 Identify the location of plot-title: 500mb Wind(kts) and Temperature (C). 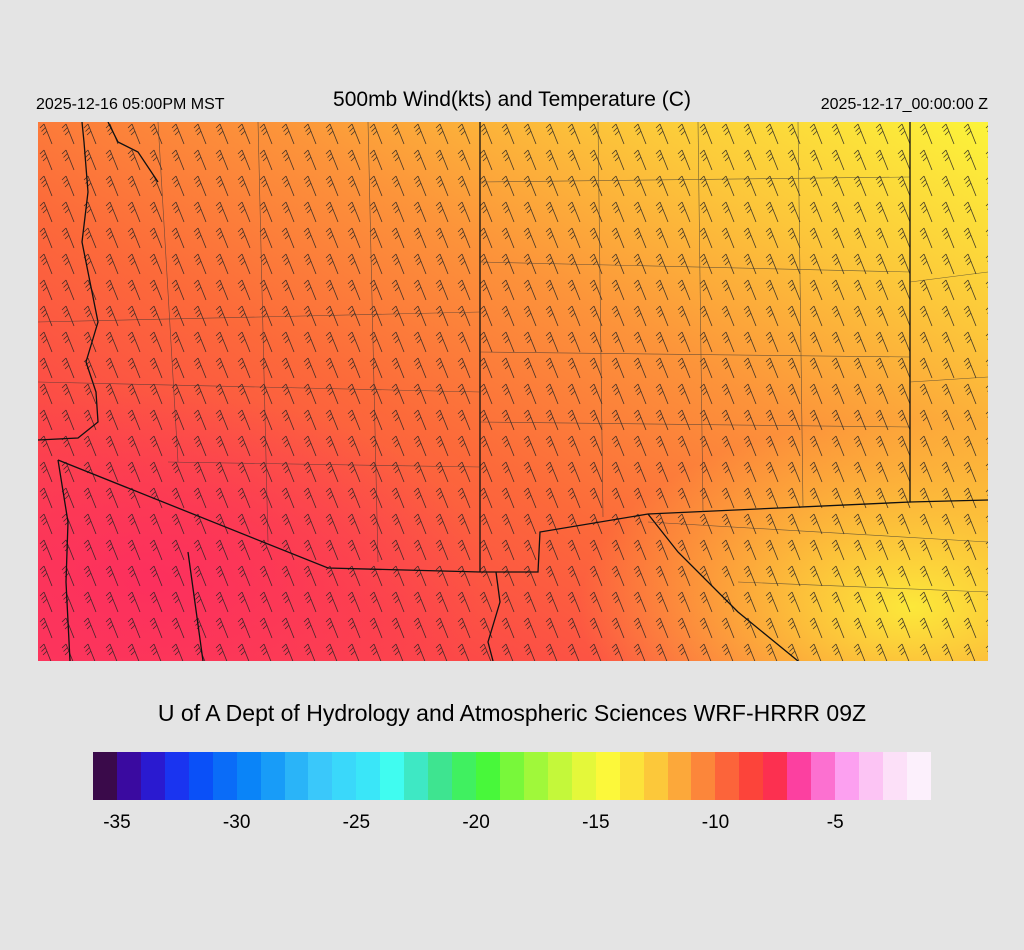
(512, 99).